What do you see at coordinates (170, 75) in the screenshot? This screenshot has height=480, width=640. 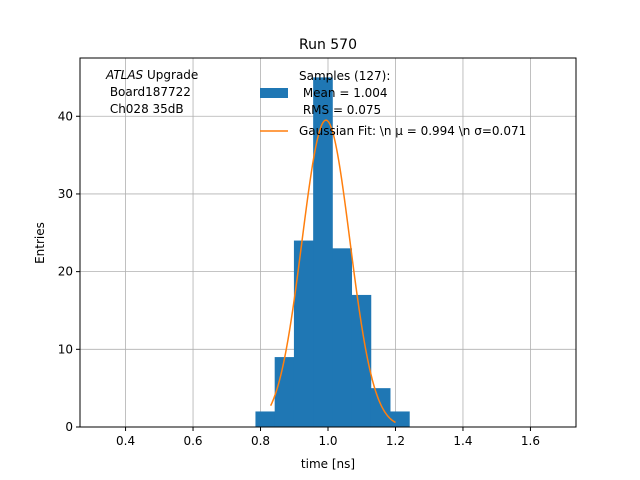 I see `annotation-upgrade: Upgrade` at bounding box center [170, 75].